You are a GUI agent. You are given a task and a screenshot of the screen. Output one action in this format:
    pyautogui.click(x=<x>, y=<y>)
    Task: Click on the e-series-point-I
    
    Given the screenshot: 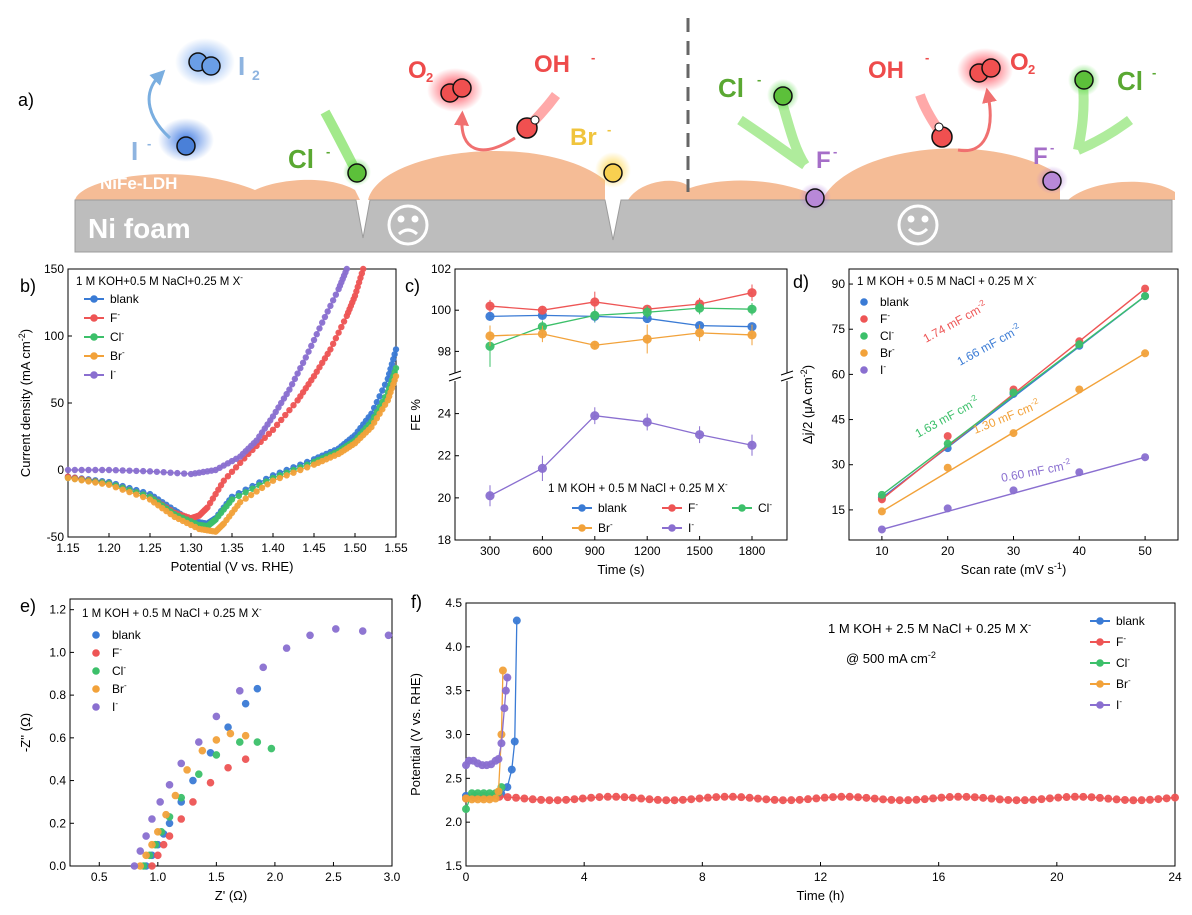 What is the action you would take?
    pyautogui.click(x=362, y=631)
    